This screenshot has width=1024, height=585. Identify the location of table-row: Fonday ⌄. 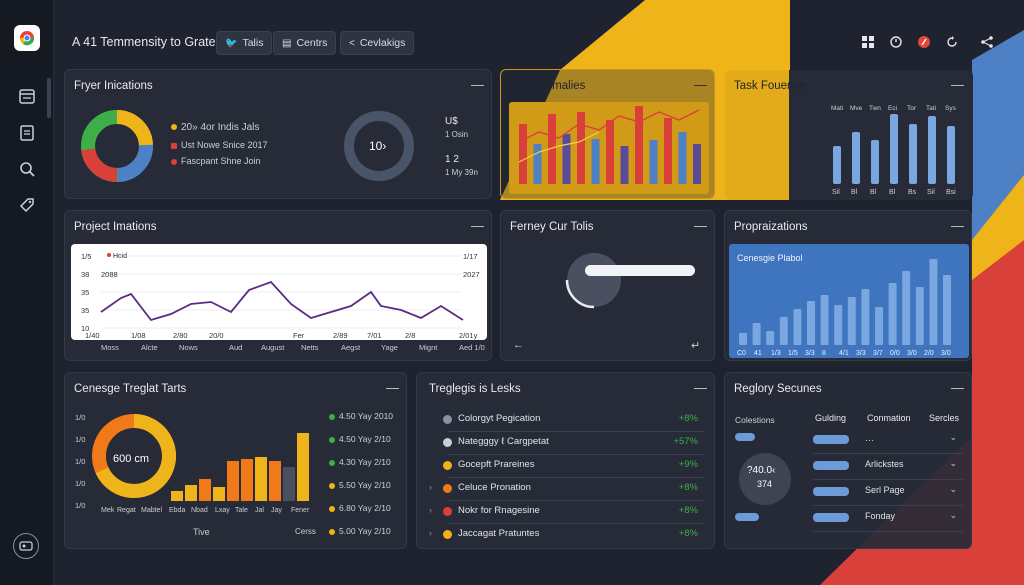
(888, 519).